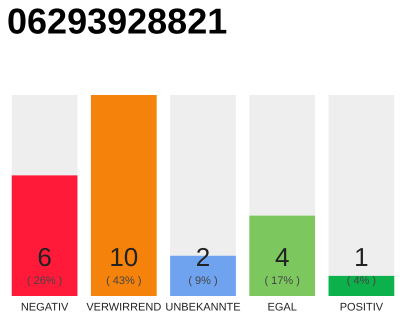 The height and width of the screenshot is (320, 410). What do you see at coordinates (203, 308) in the screenshot?
I see `x-tick-label: UNBEKANNTE` at bounding box center [203, 308].